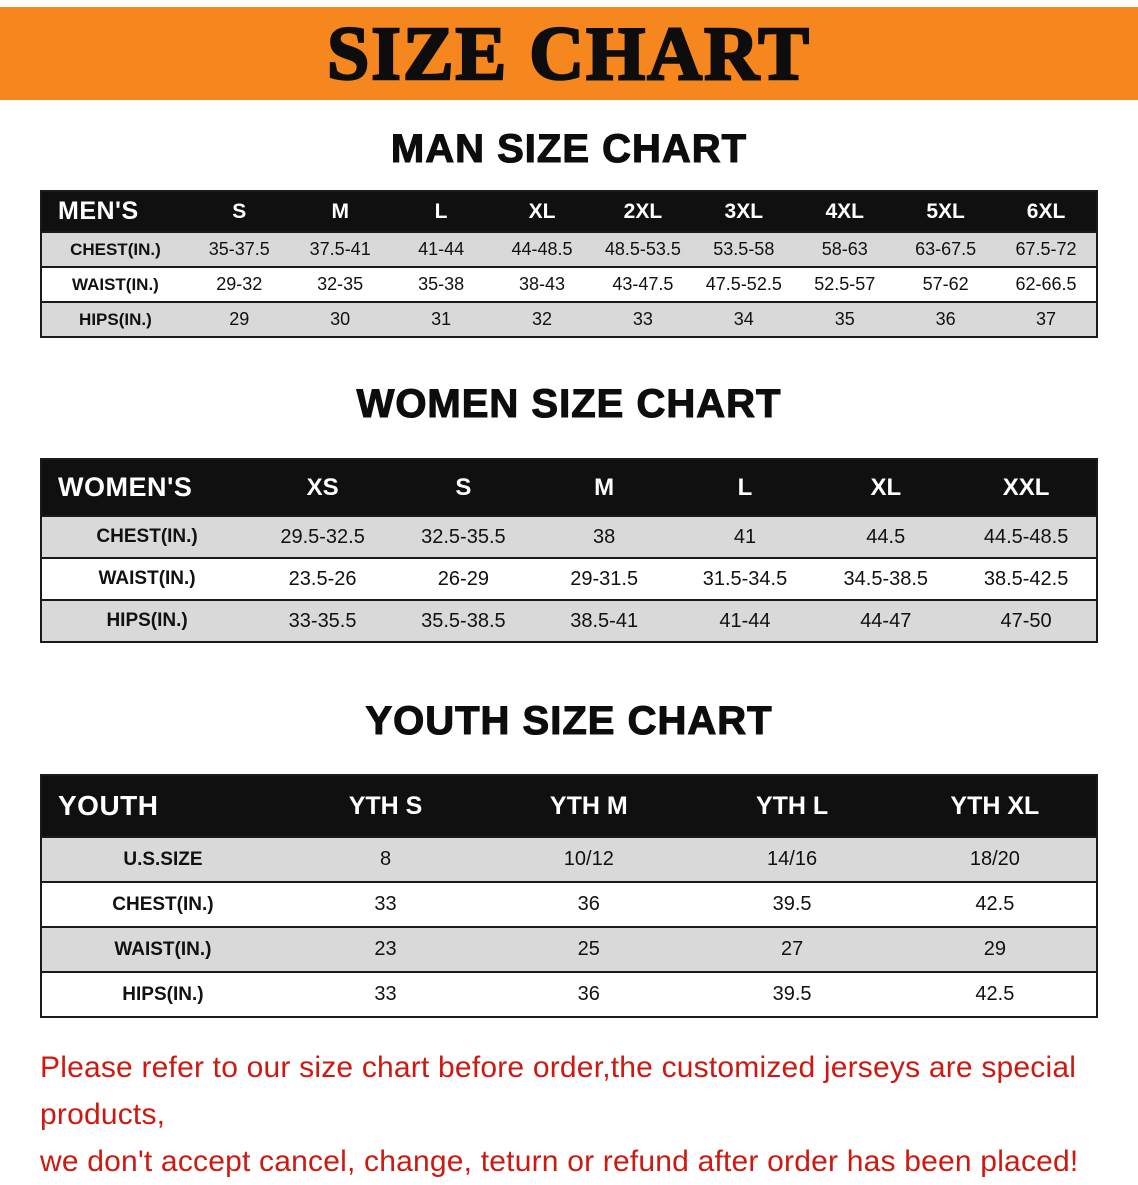 This screenshot has width=1138, height=1185. I want to click on size-value: 47.5-52.5, so click(744, 284).